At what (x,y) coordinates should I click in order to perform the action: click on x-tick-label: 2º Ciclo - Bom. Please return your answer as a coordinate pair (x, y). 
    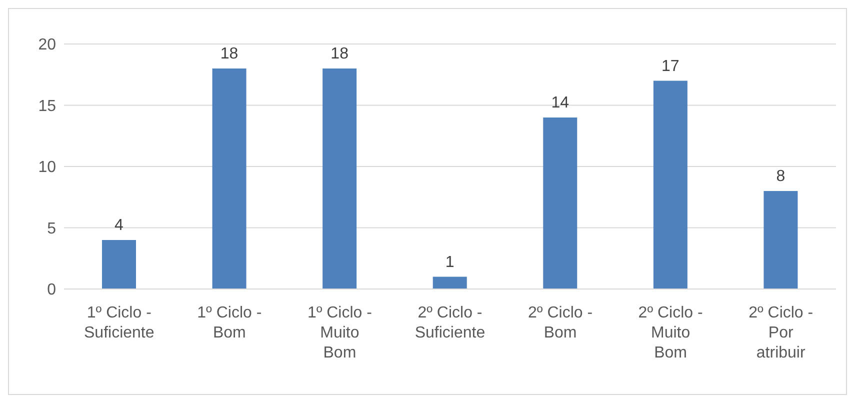
    Looking at the image, I should click on (560, 323).